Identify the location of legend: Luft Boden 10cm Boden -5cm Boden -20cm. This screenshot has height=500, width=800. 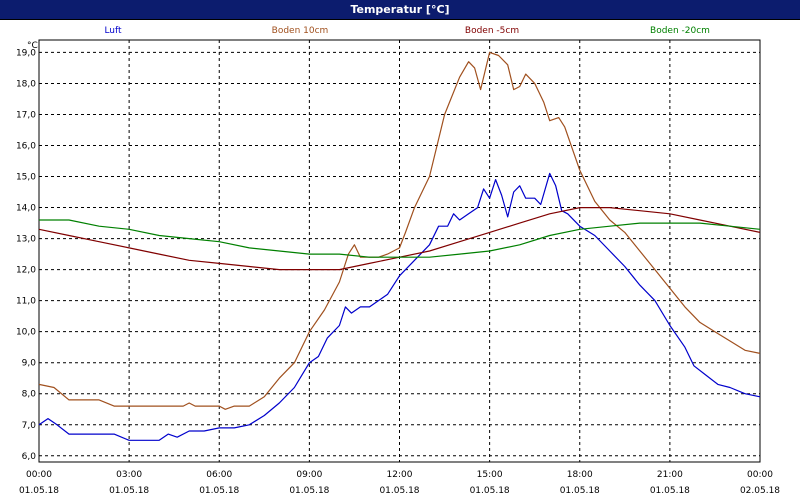
(407, 31).